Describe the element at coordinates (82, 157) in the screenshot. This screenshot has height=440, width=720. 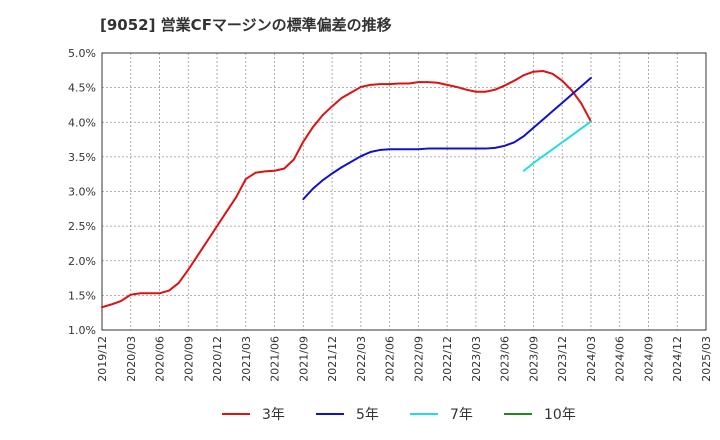
I see `y-tick-label: 3.5%` at that location.